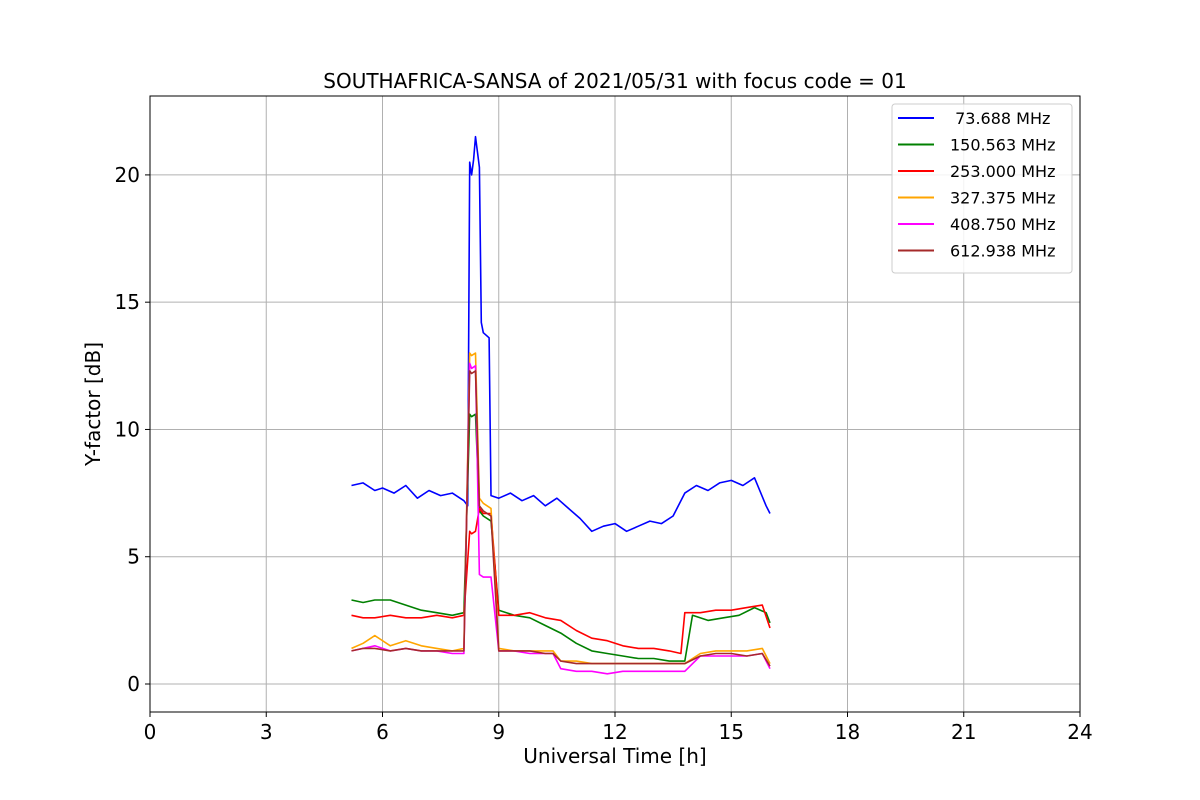  I want to click on y-tick-label: 10, so click(127, 429).